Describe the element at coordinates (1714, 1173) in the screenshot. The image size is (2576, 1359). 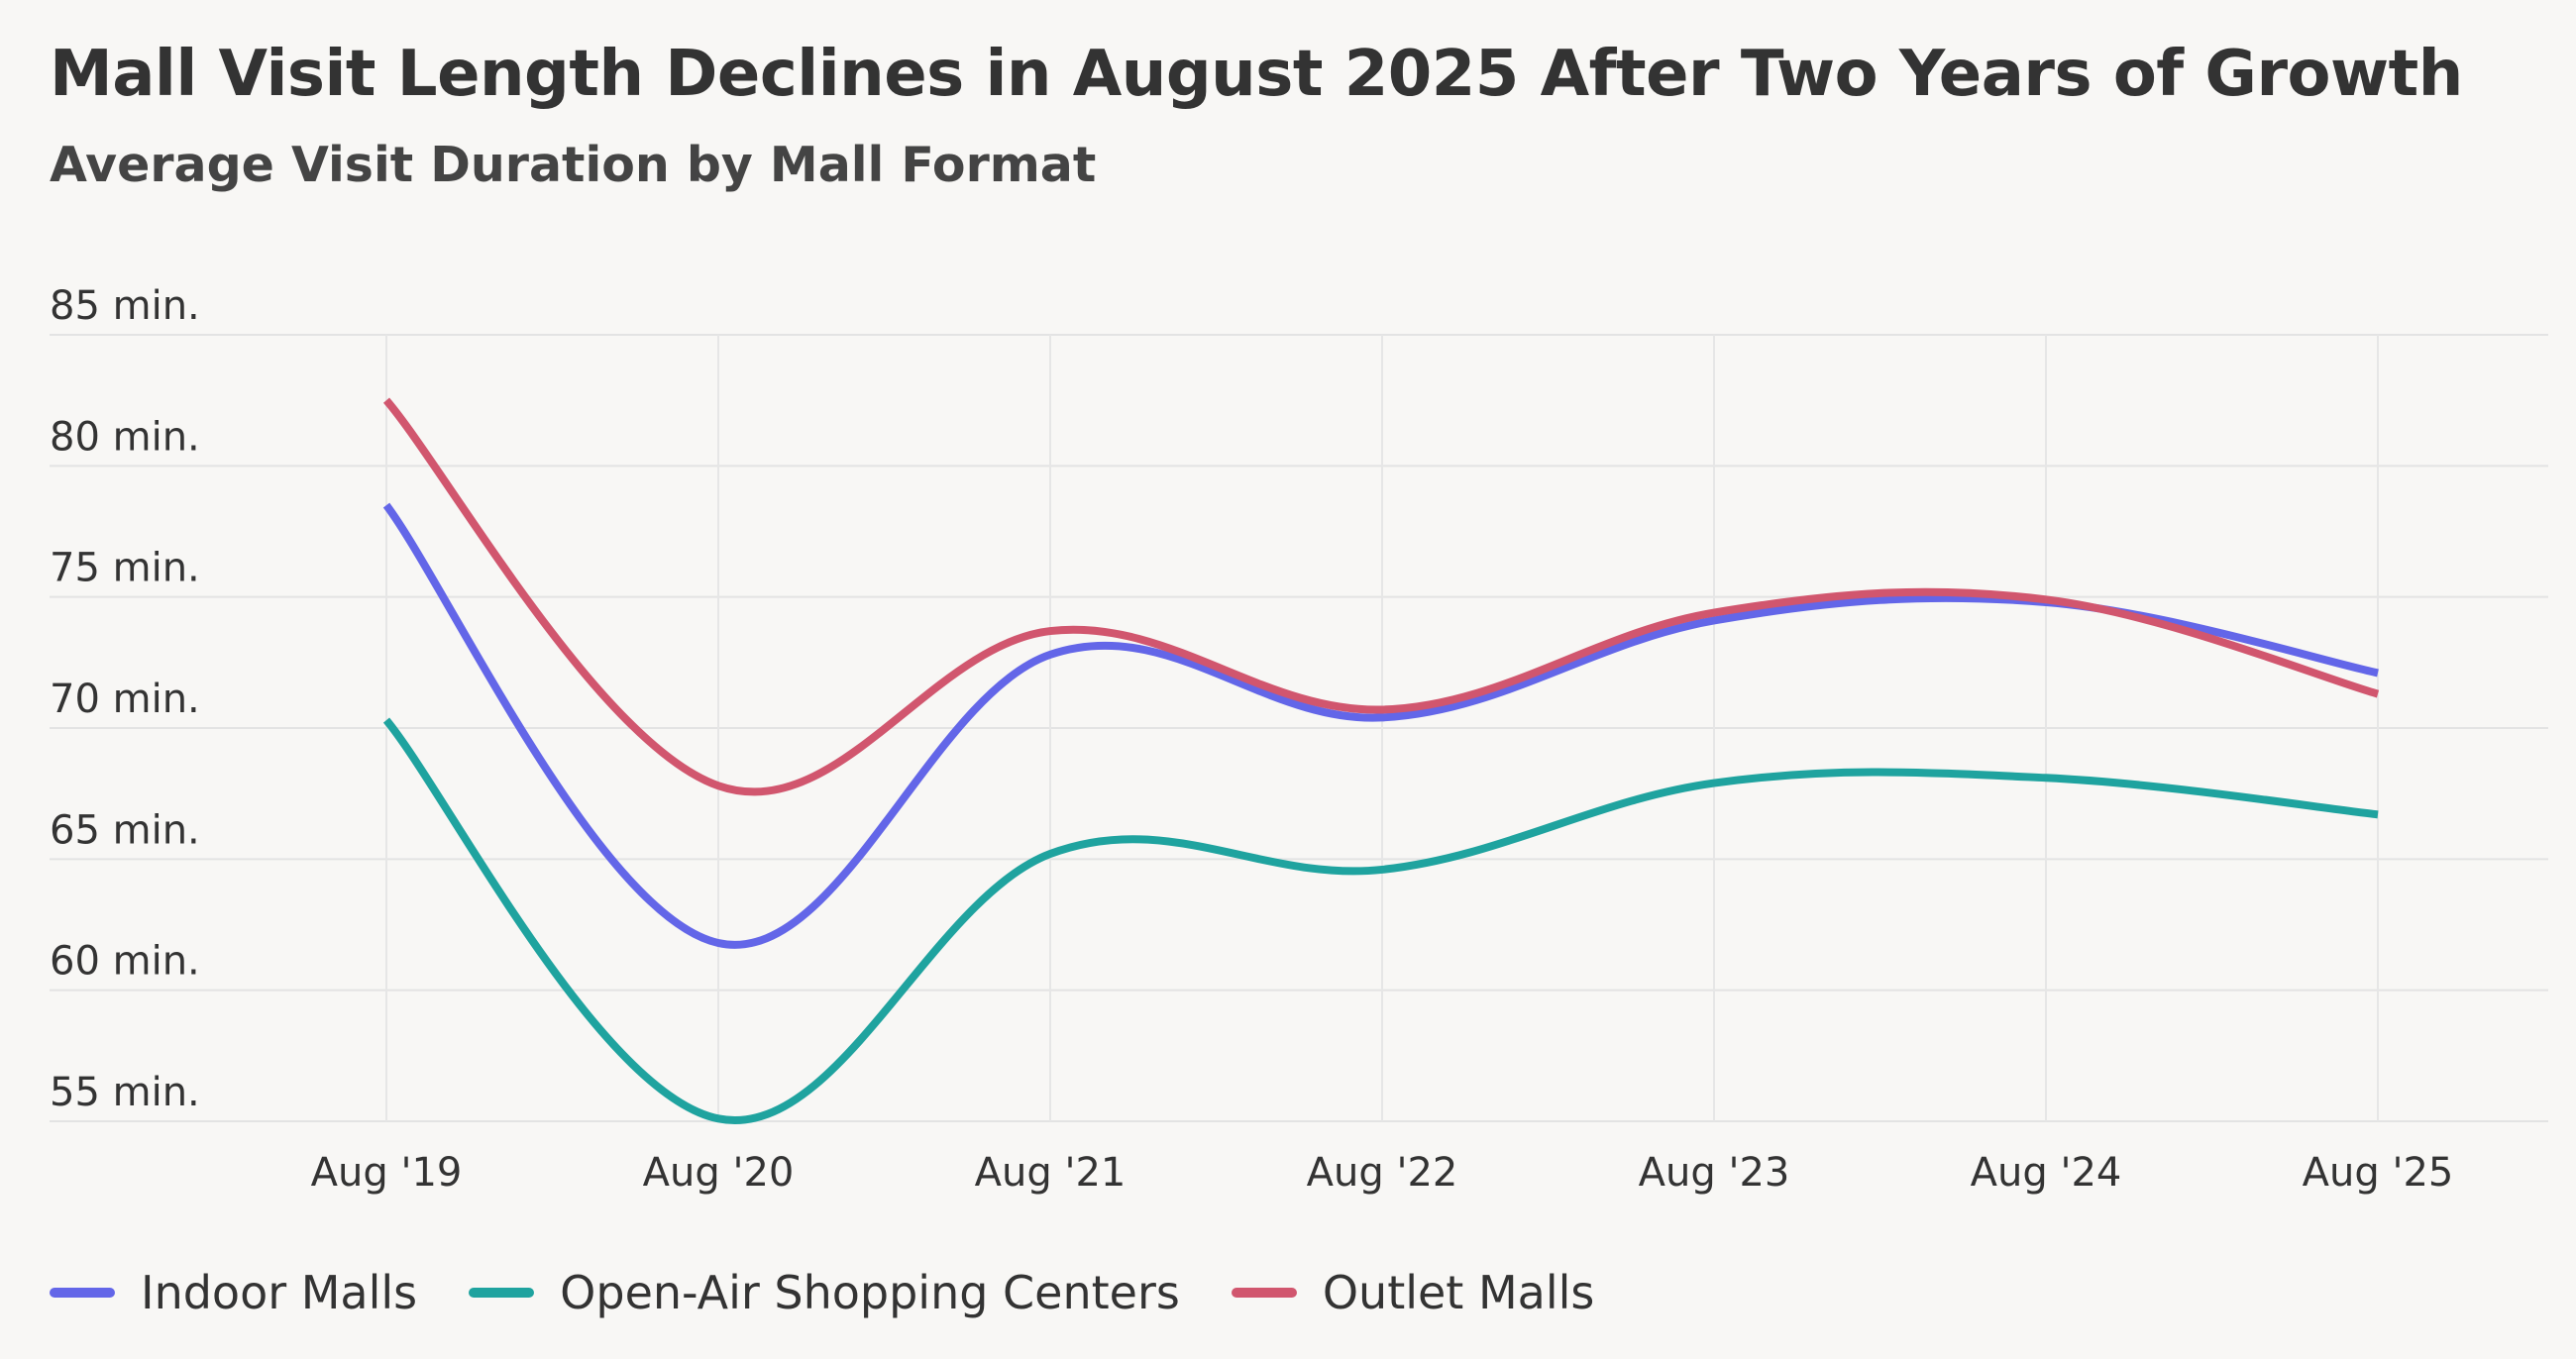
I see `x-tick-label: Aug '23` at that location.